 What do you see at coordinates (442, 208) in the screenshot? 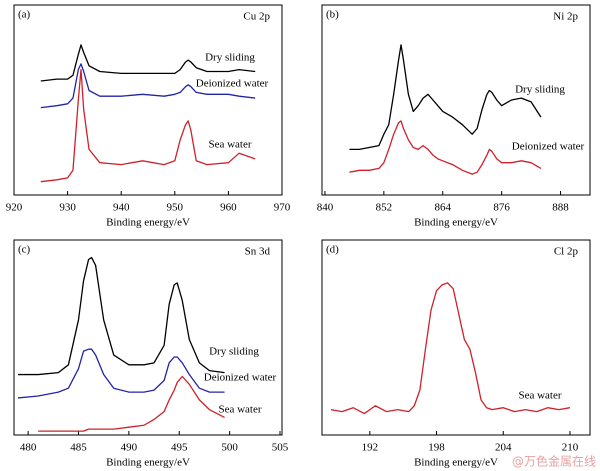
I see `x-tick-label: 864` at bounding box center [442, 208].